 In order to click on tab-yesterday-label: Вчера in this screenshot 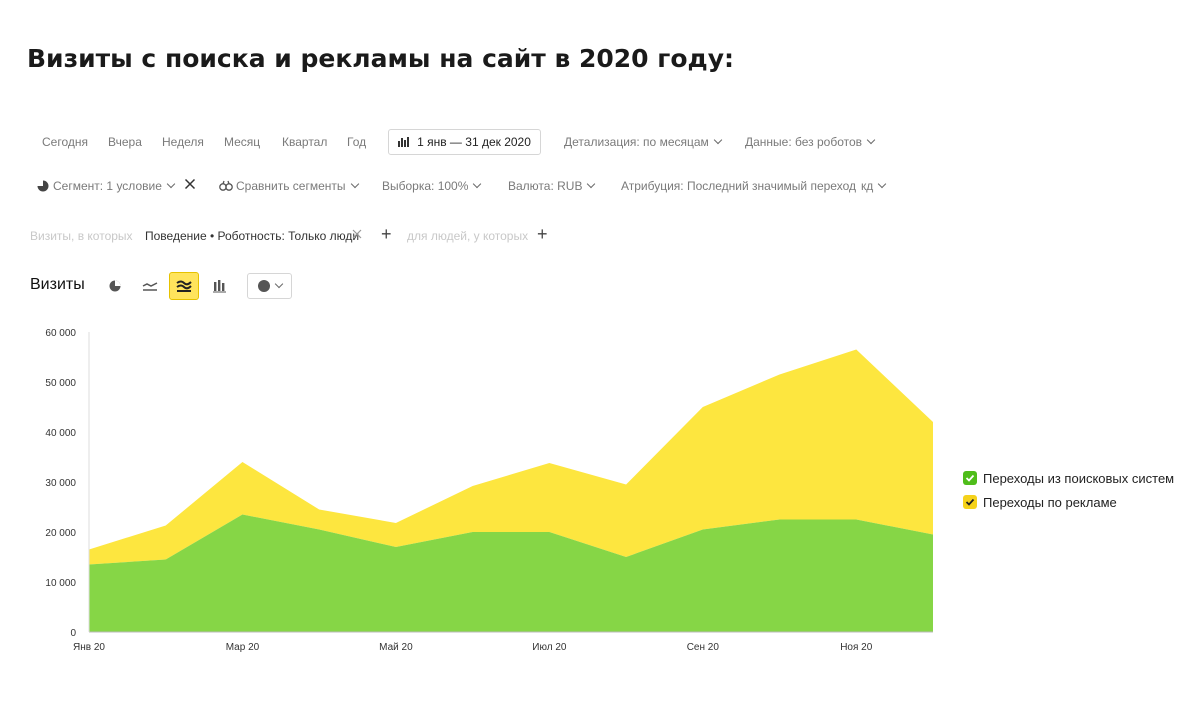, I will do `click(125, 142)`.